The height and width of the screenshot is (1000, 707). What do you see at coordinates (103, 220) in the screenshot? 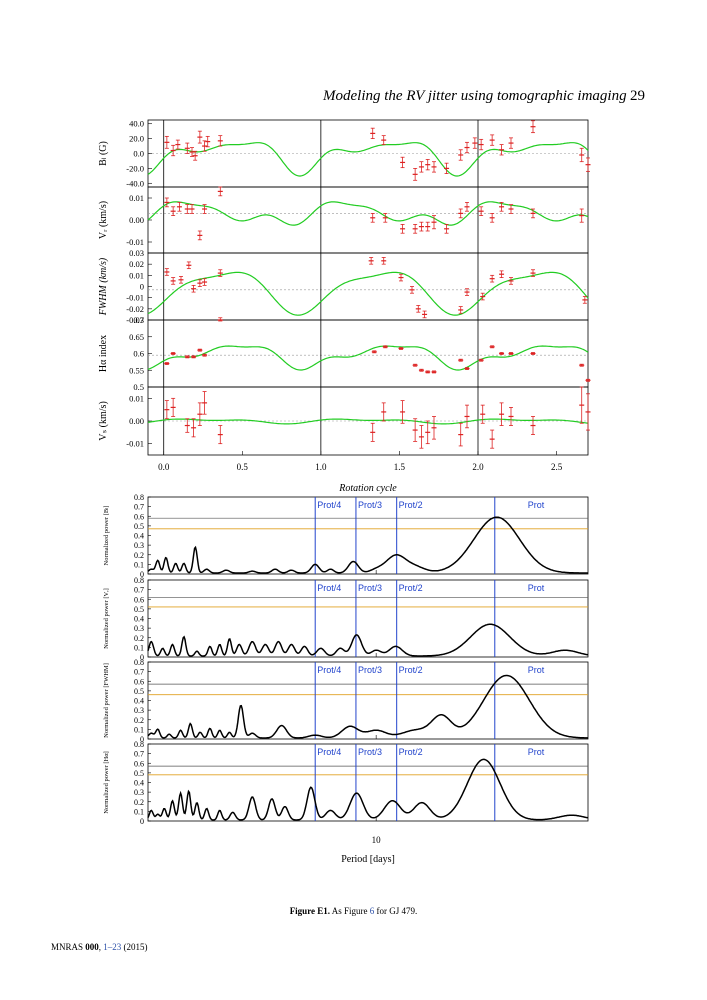
I see `ts-ylabel-1: Vᵣ (km/s)` at bounding box center [103, 220].